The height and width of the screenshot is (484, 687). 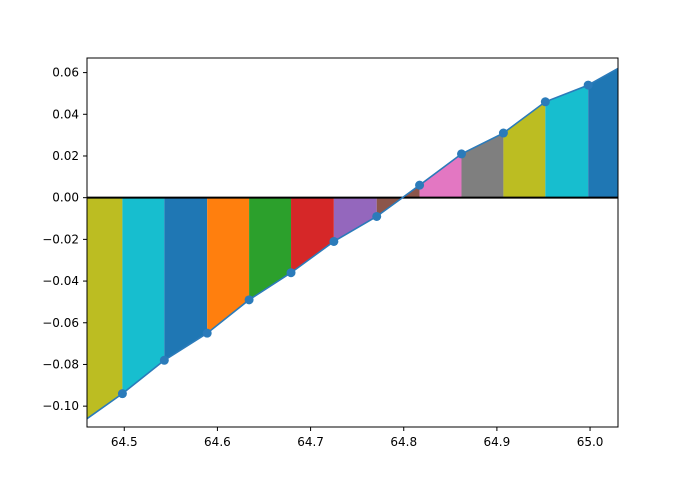 What do you see at coordinates (310, 442) in the screenshot?
I see `x-tick-label: 64.7` at bounding box center [310, 442].